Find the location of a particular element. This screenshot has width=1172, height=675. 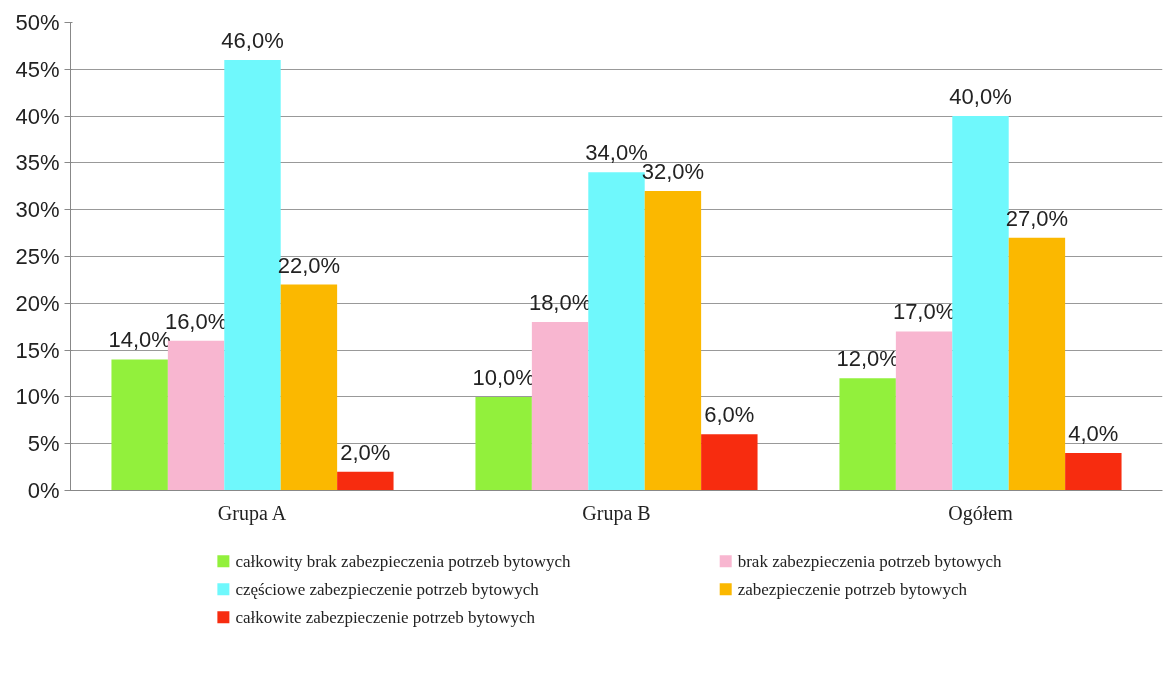

x-tick-label: Grupa A is located at coordinates (252, 513).